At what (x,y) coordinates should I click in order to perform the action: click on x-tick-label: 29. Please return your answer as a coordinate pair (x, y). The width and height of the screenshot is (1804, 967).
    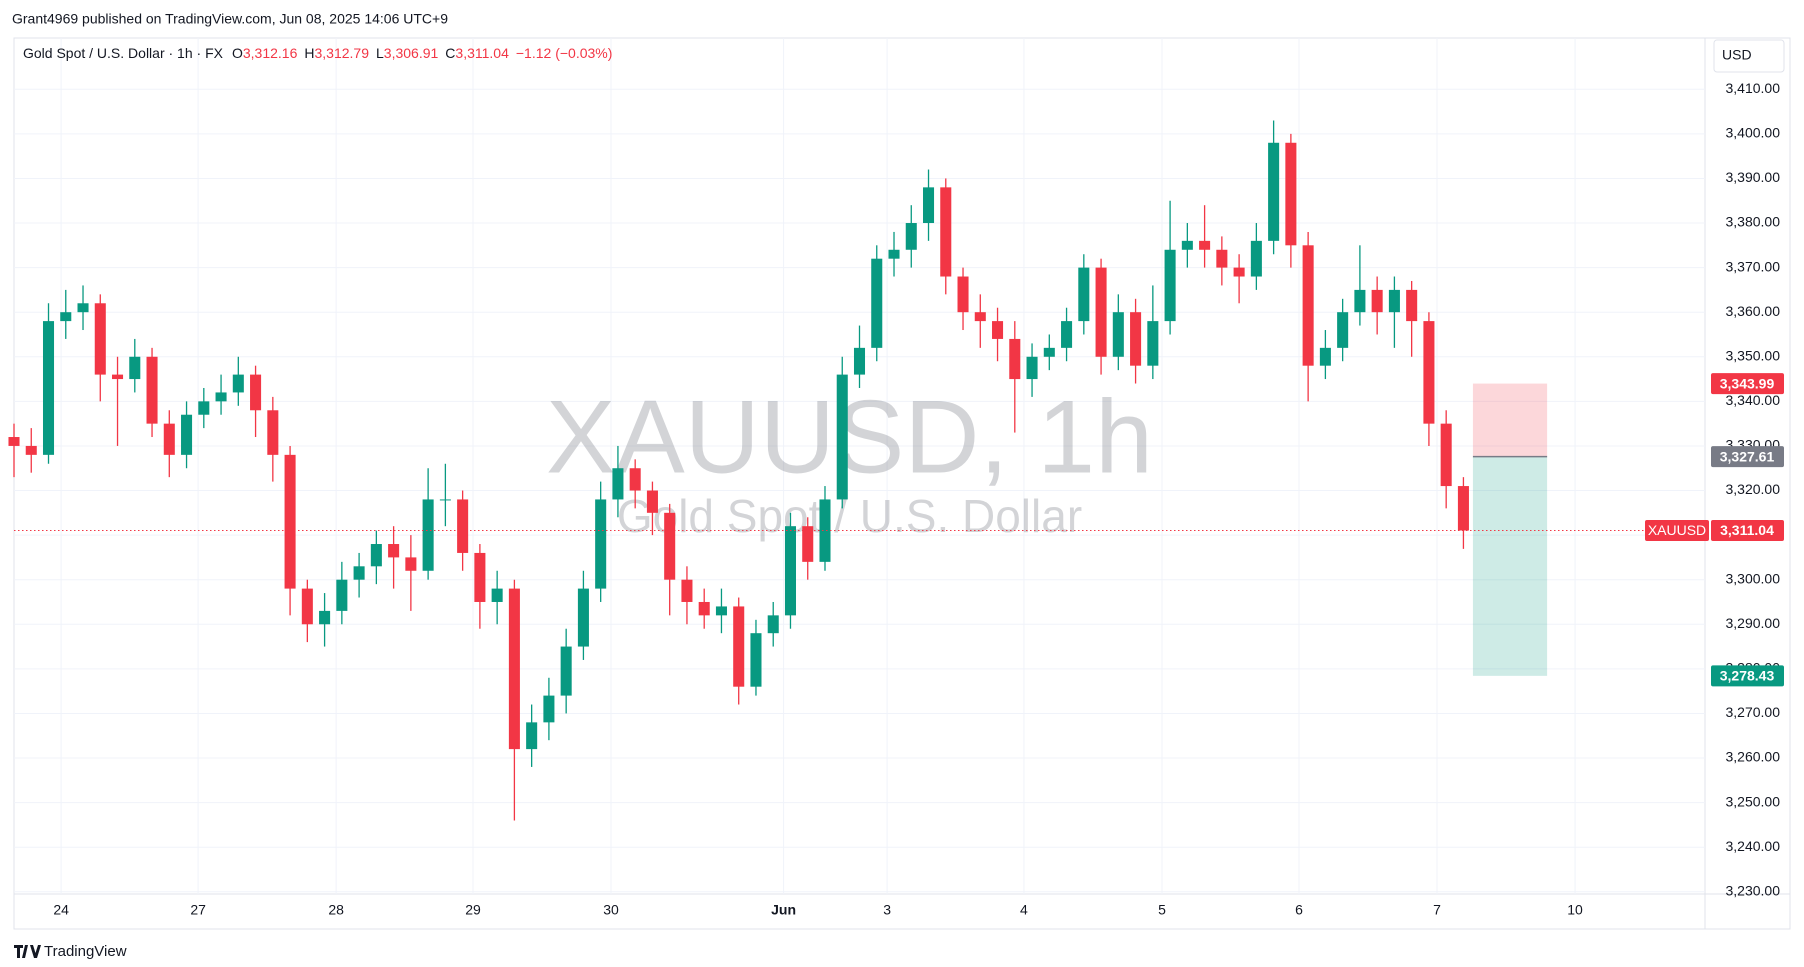
    Looking at the image, I should click on (473, 910).